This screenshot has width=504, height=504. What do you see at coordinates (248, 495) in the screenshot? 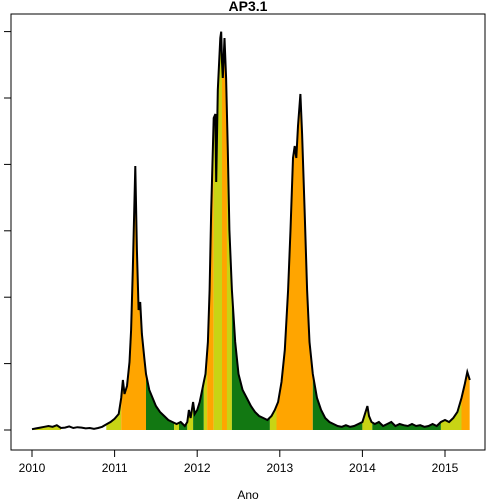
I see `x-axis-label: Ano` at bounding box center [248, 495].